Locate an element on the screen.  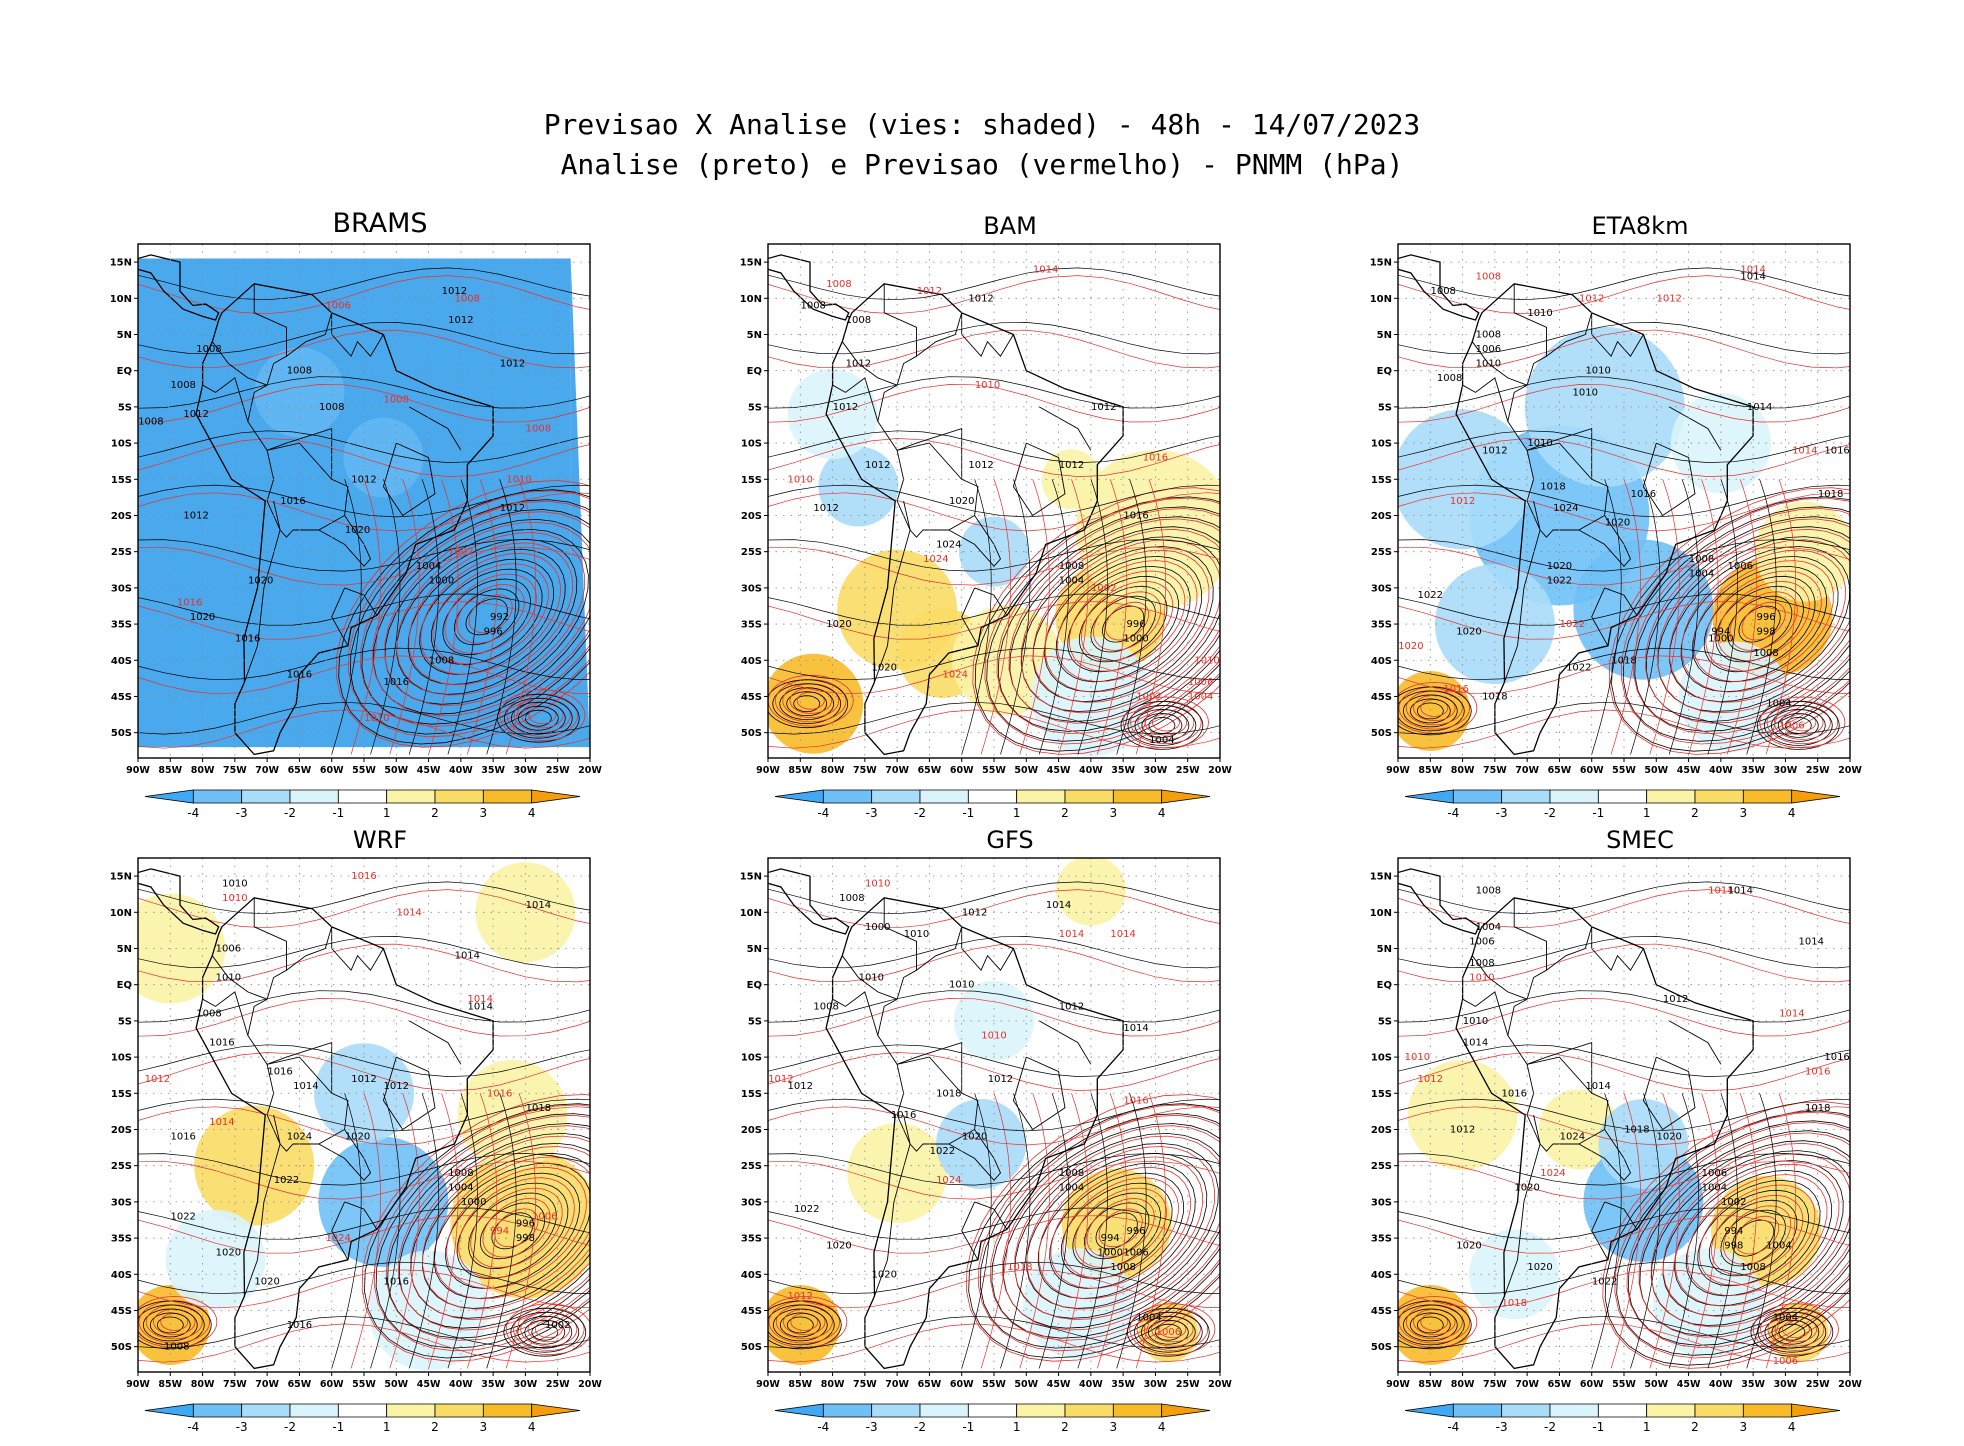
colorbar-label: 1 is located at coordinates (1017, 813).